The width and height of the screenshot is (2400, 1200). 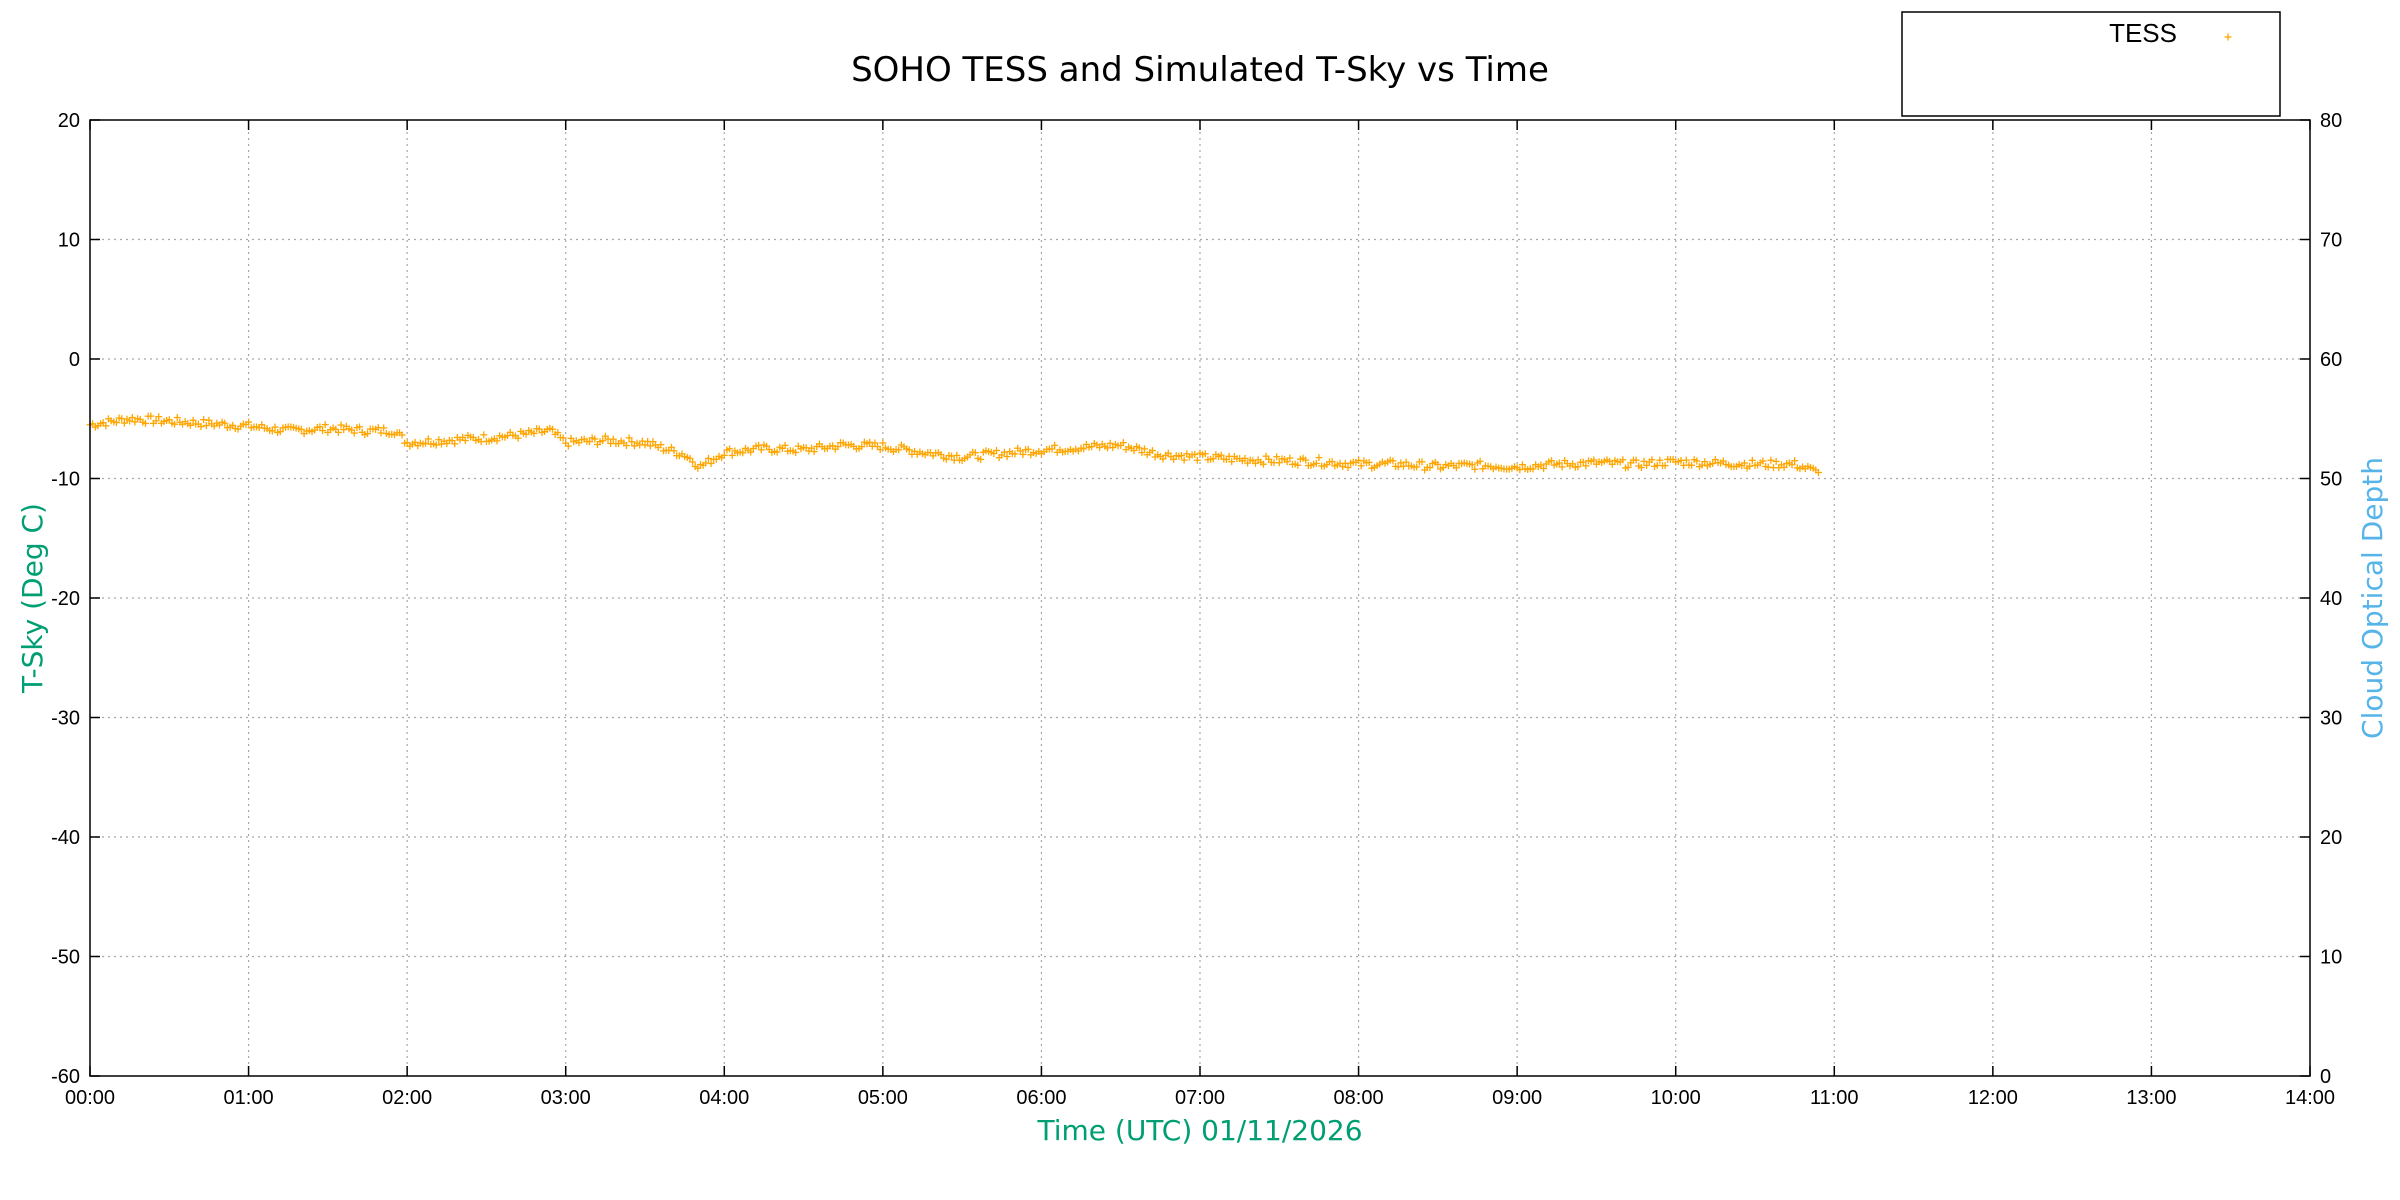 What do you see at coordinates (2331, 360) in the screenshot?
I see `y2-tick-label: 60` at bounding box center [2331, 360].